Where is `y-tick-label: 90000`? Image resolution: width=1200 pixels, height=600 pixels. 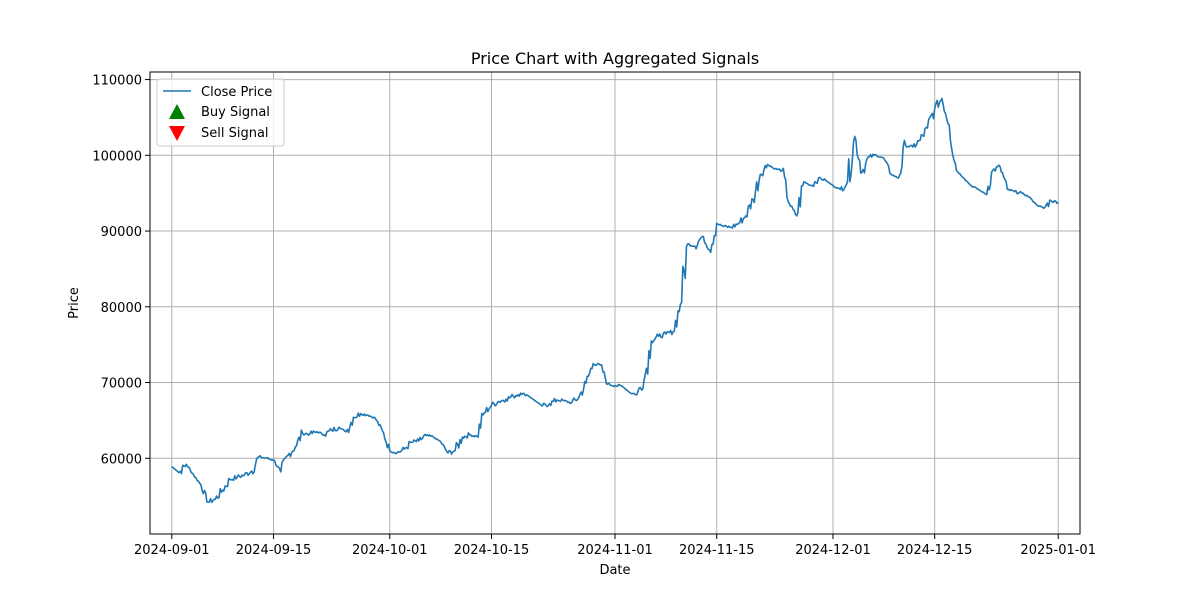
y-tick-label: 90000 is located at coordinates (121, 232).